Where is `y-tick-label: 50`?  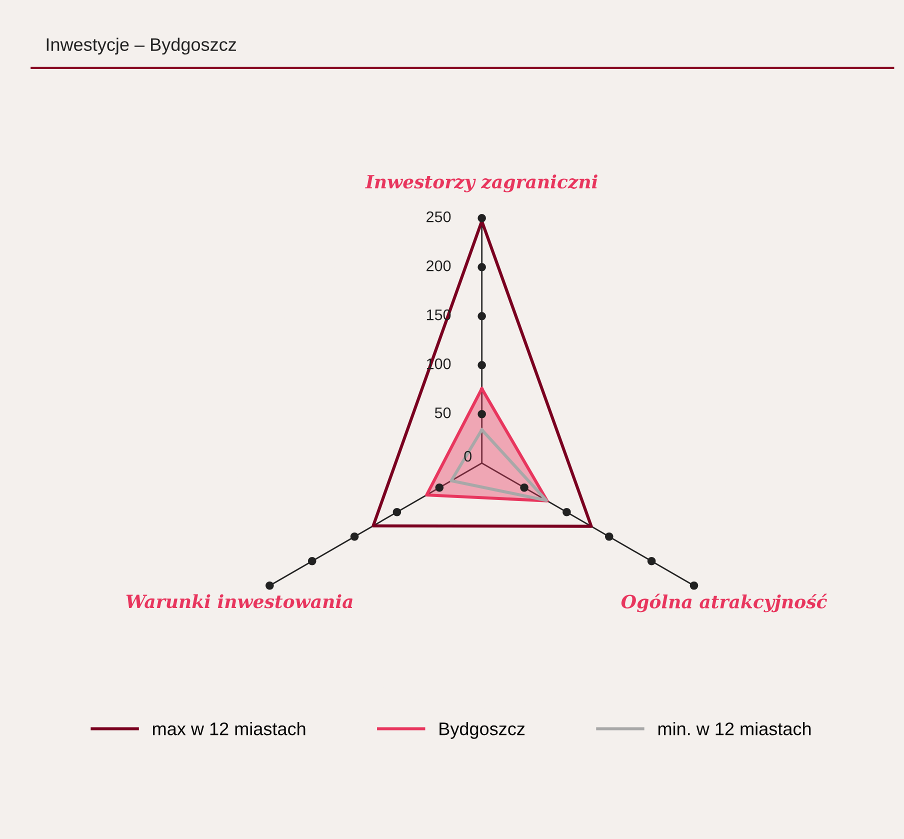 y-tick-label: 50 is located at coordinates (442, 412).